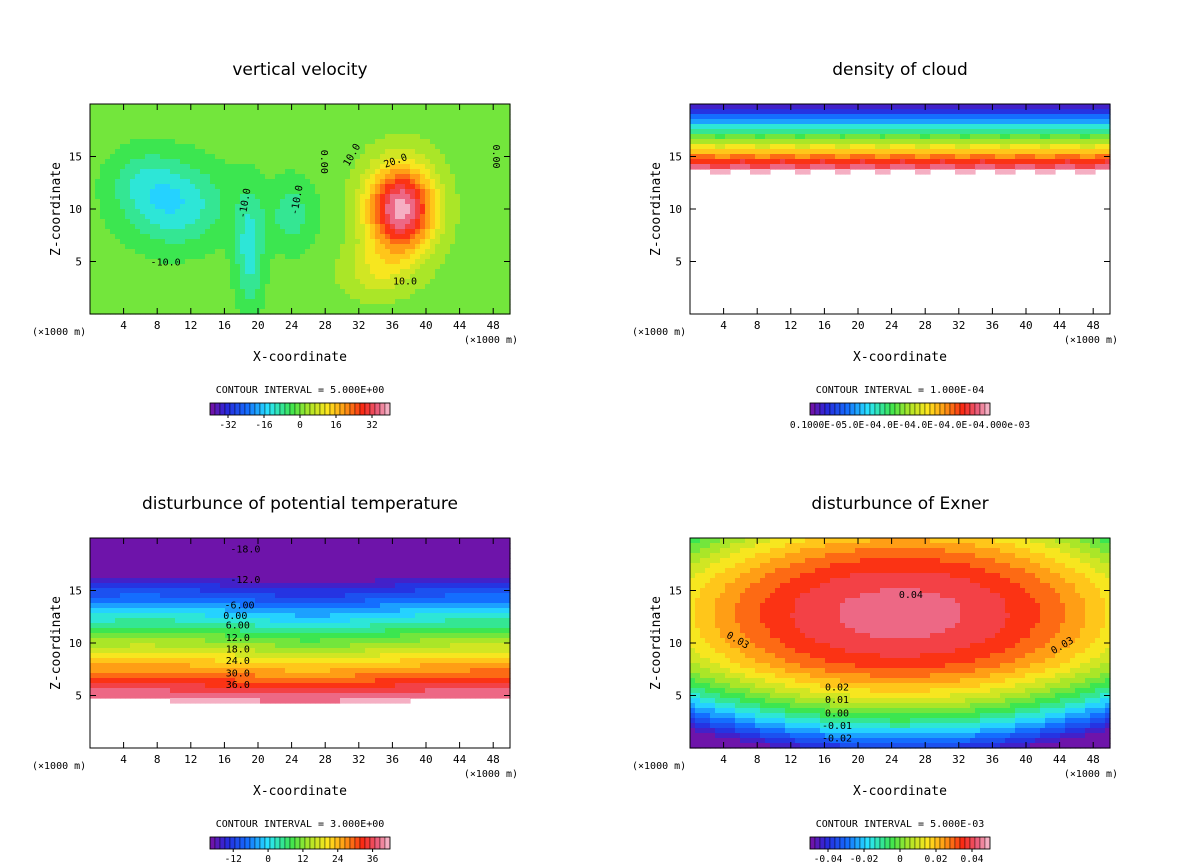 The height and width of the screenshot is (868, 1200). Describe the element at coordinates (828, 859) in the screenshot. I see `colorbar-label: -0.04` at that location.